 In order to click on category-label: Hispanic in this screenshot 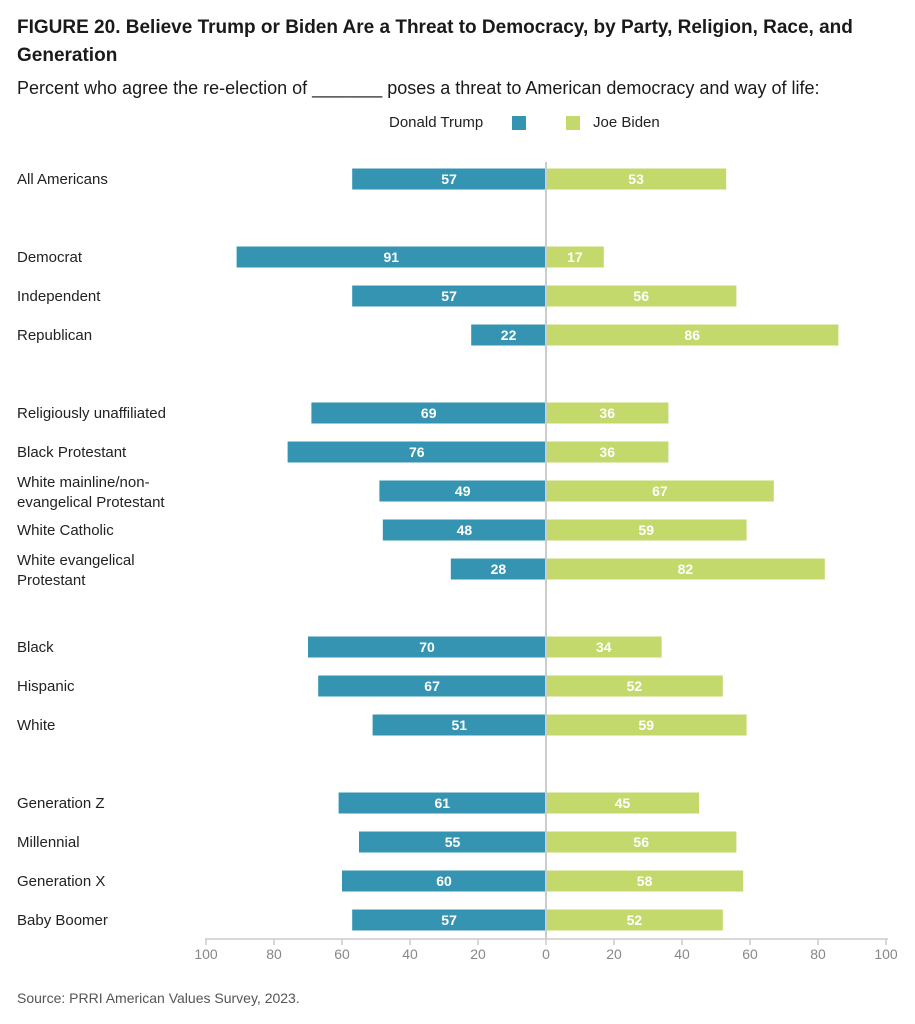, I will do `click(46, 686)`.